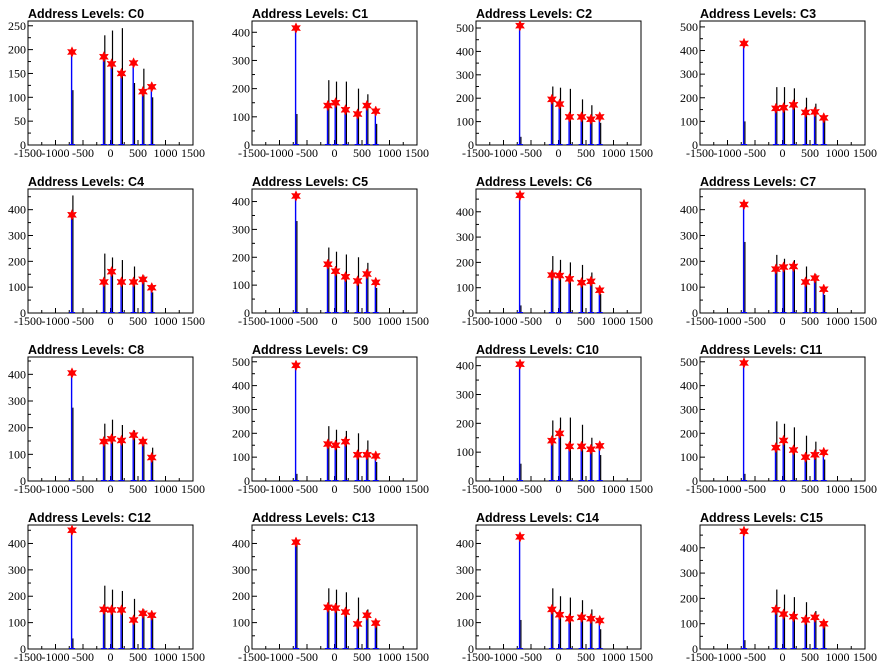  Describe the element at coordinates (241, 570) in the screenshot. I see `y-tick-label: 300` at that location.